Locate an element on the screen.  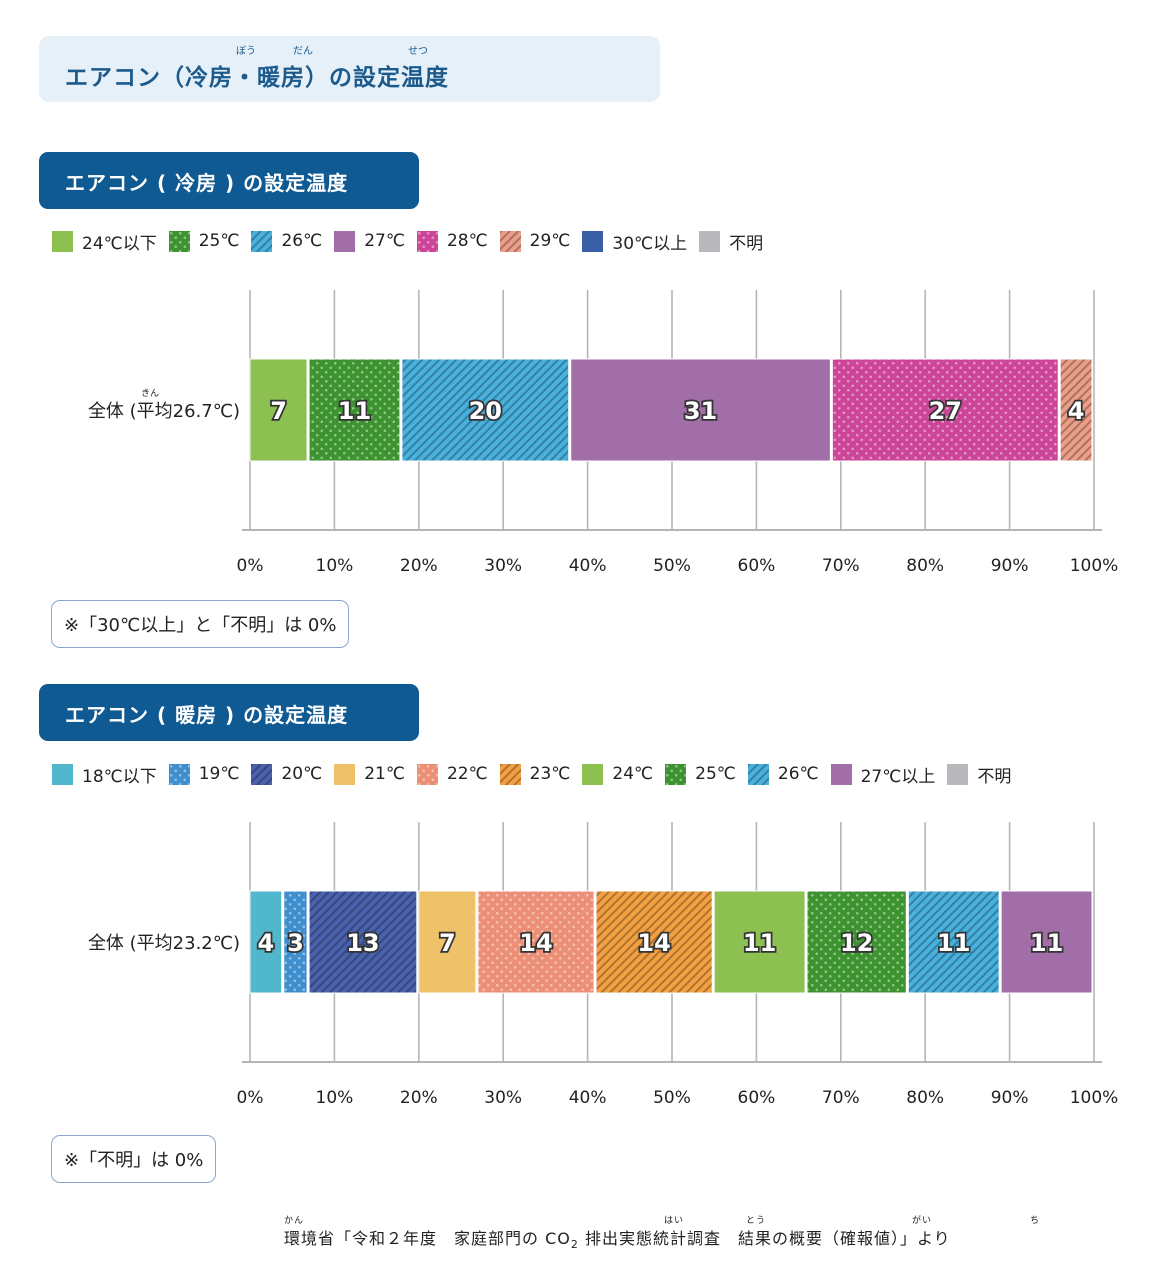
heating-section-title: エアコン ( 暖房 ) の設定温度 is located at coordinates (229, 712).